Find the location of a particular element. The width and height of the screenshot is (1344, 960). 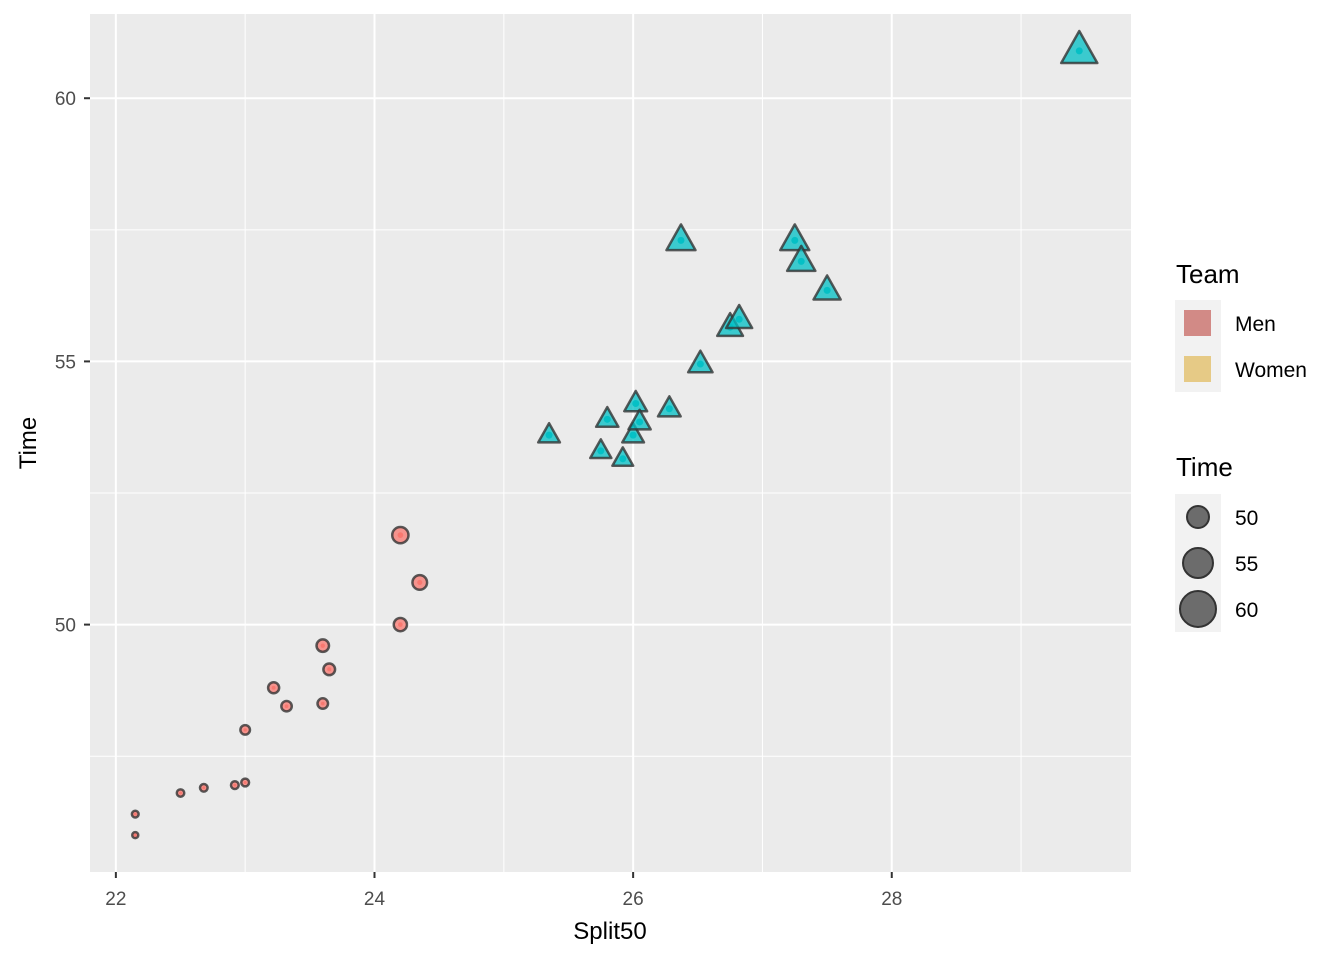

x-tick-label: 28 is located at coordinates (891, 899).